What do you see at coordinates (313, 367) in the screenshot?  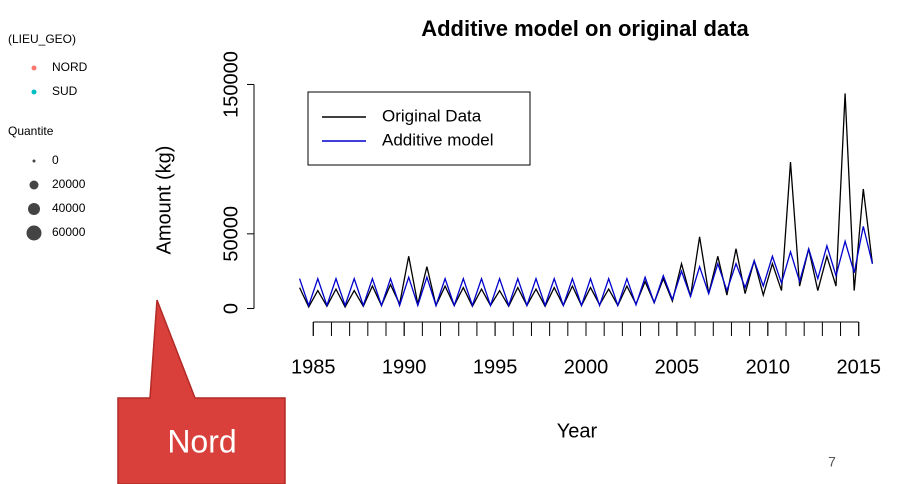 I see `x-tick-label: 1985` at bounding box center [313, 367].